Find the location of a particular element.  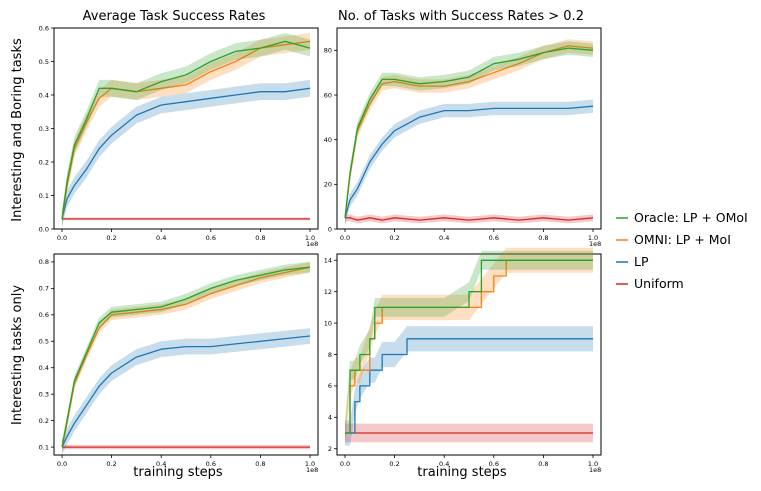

column-title-left: Average Task Success Rates is located at coordinates (174, 16).